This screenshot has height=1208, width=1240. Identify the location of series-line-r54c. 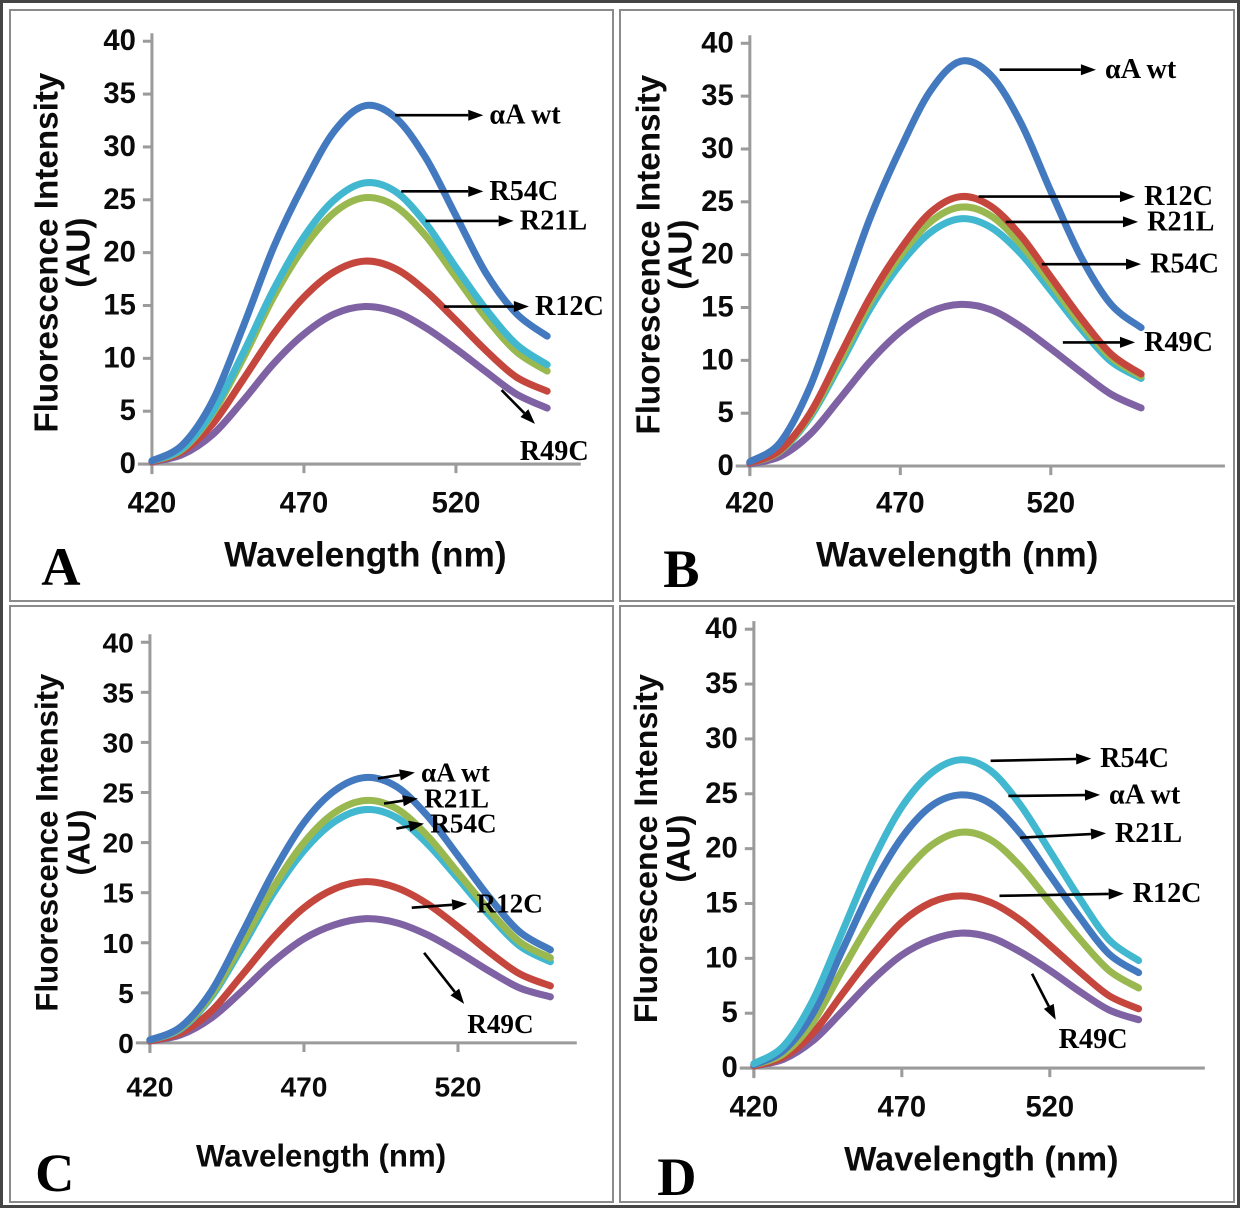
(349, 322).